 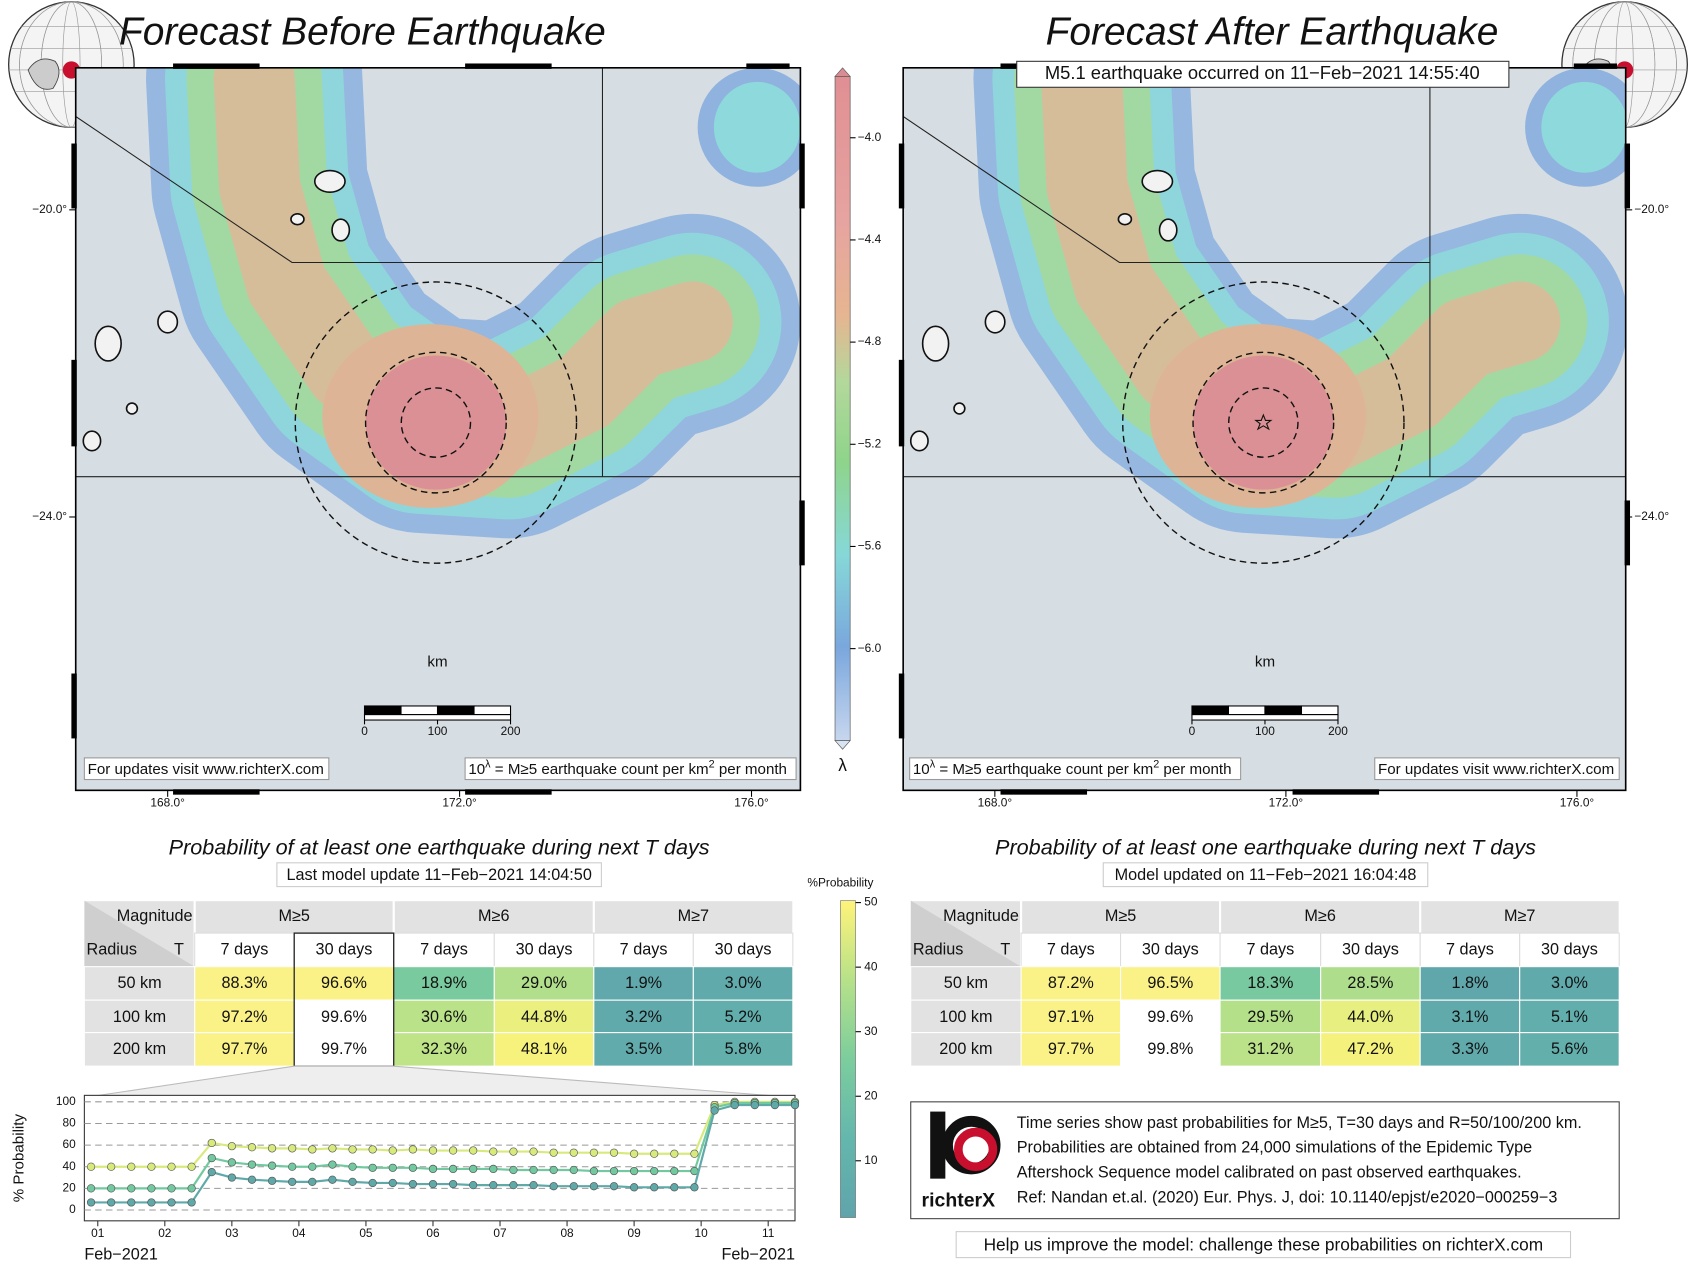 What do you see at coordinates (643, 983) in the screenshot?
I see `probability: 1.9%` at bounding box center [643, 983].